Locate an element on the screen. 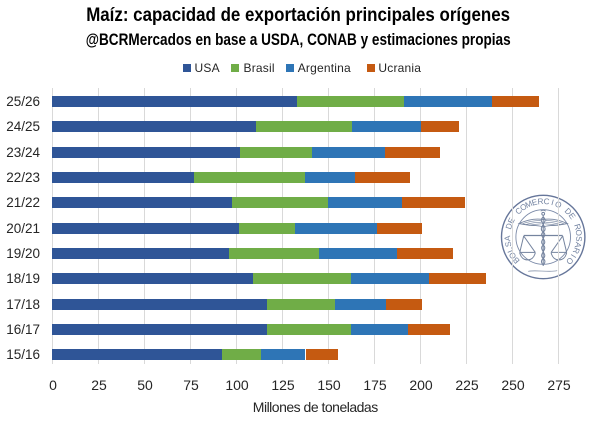 The height and width of the screenshot is (435, 600). svg-text: M is located at coordinates (529, 204).